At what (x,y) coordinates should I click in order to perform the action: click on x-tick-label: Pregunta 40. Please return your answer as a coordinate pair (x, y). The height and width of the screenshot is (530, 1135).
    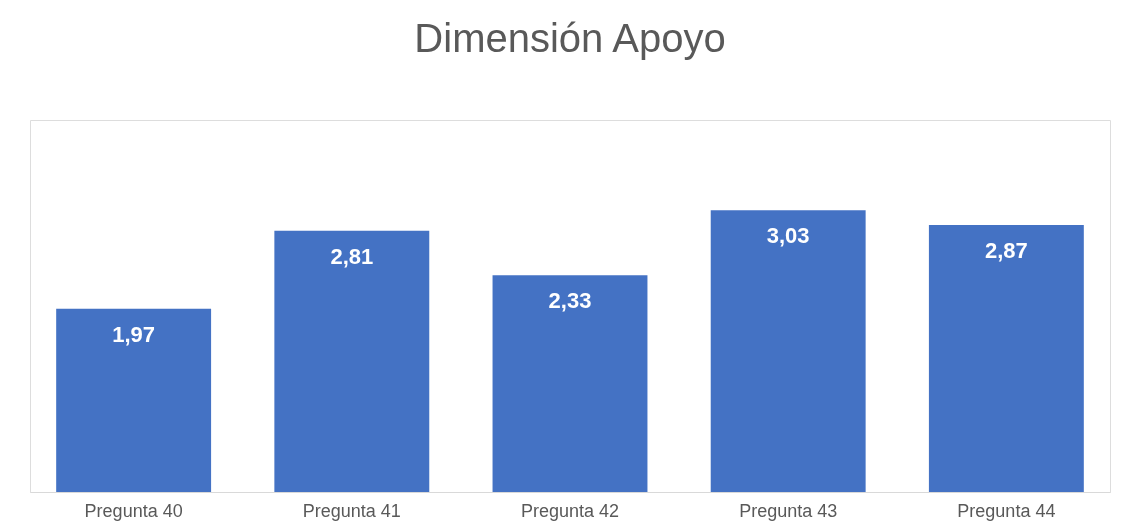
    Looking at the image, I should click on (133, 510).